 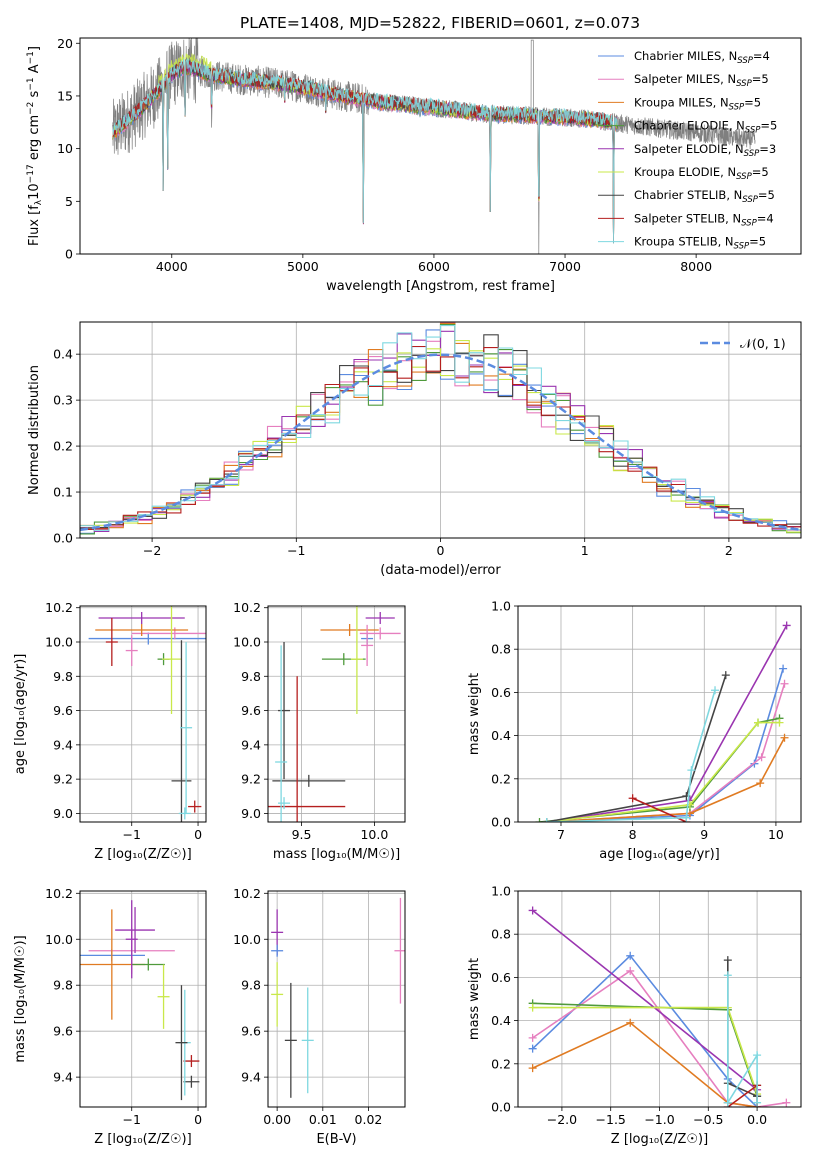 I want to click on x-axis-label: wavelength [Angstrom, rest frame], so click(x=440, y=286).